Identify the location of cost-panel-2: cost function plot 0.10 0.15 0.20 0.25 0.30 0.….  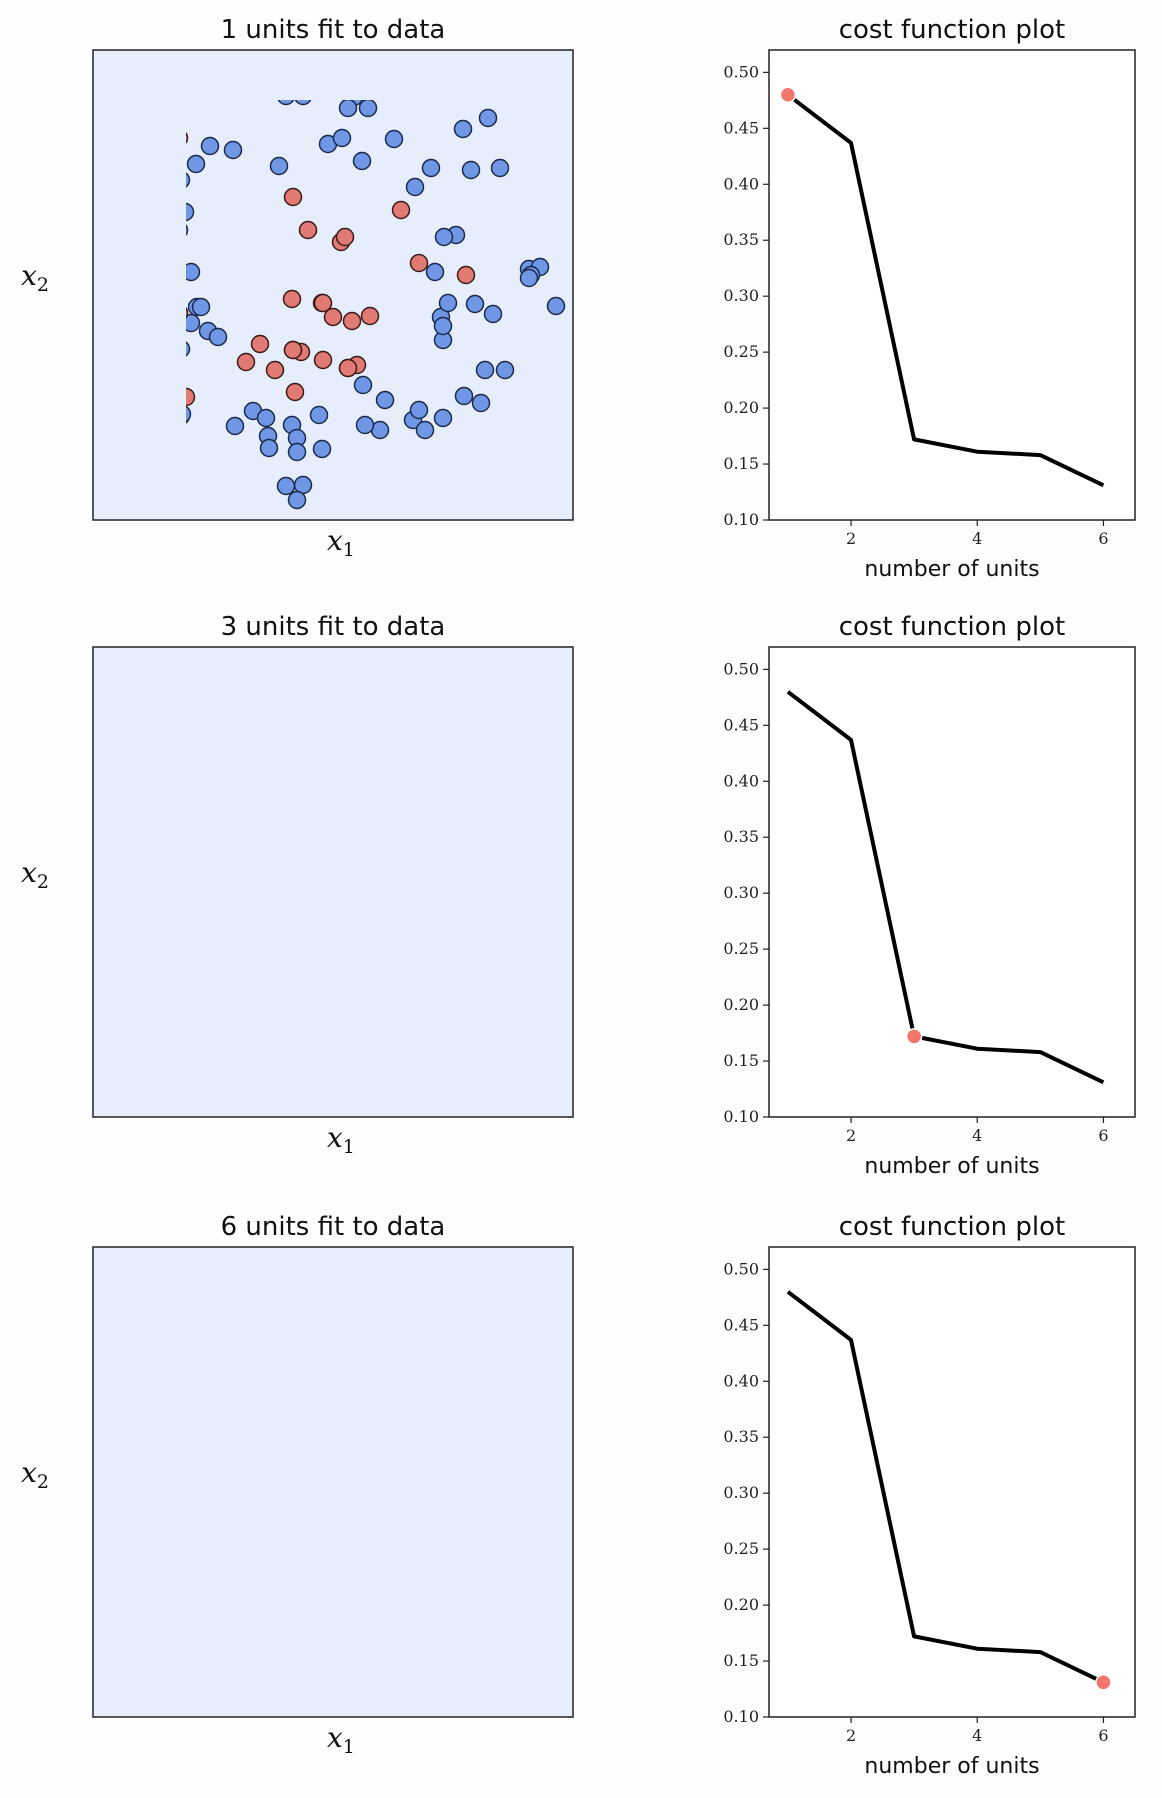
(929, 895).